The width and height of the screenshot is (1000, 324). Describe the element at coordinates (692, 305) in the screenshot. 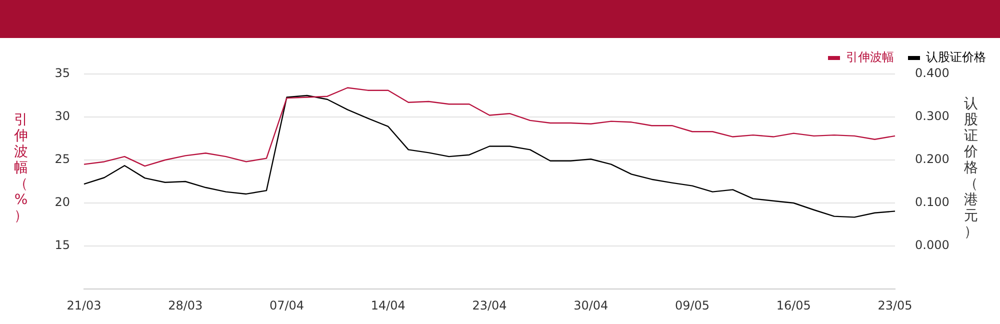

I see `x-tick-label: 09/05` at that location.